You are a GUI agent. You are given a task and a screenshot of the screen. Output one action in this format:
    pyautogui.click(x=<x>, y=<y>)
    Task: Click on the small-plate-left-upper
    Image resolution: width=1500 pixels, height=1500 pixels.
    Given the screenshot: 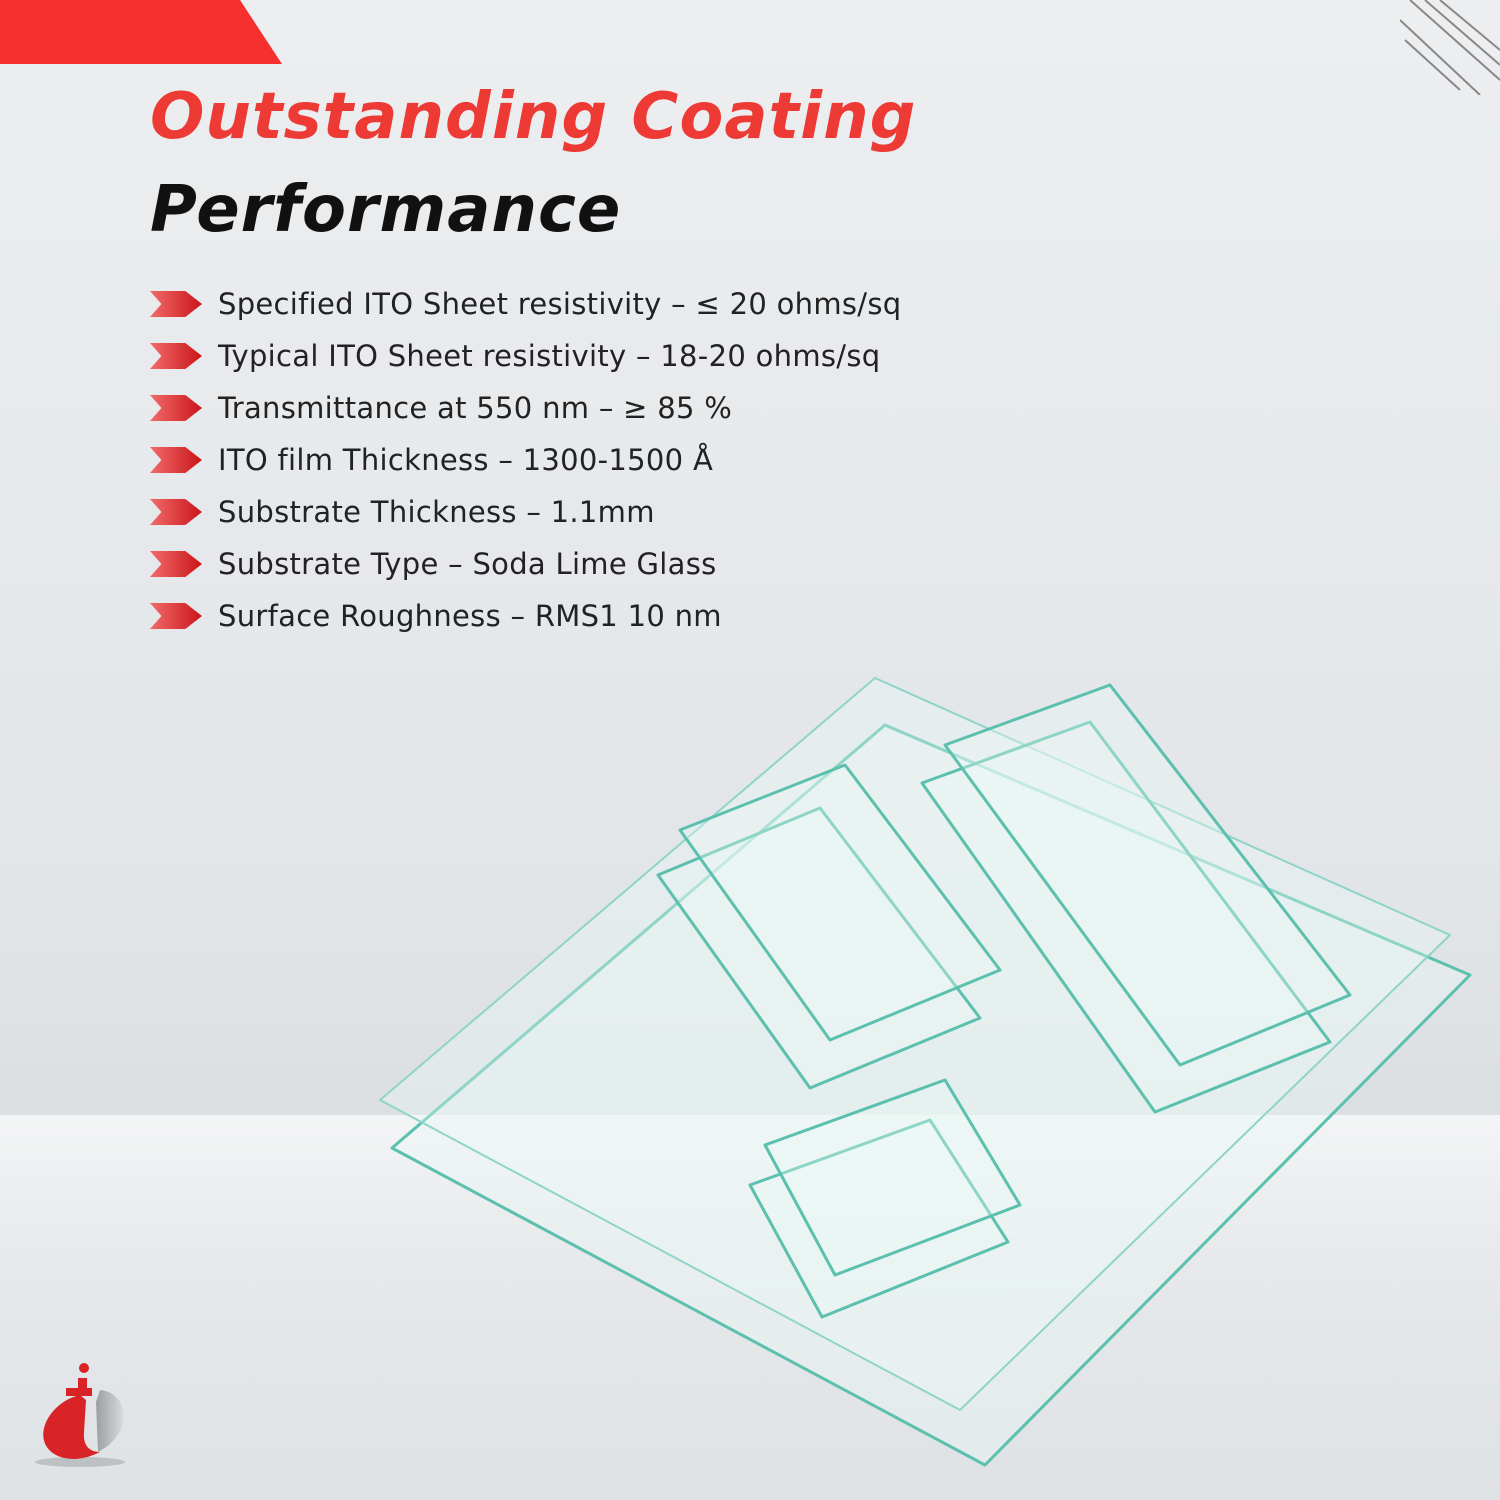 What is the action you would take?
    pyautogui.click(x=840, y=902)
    